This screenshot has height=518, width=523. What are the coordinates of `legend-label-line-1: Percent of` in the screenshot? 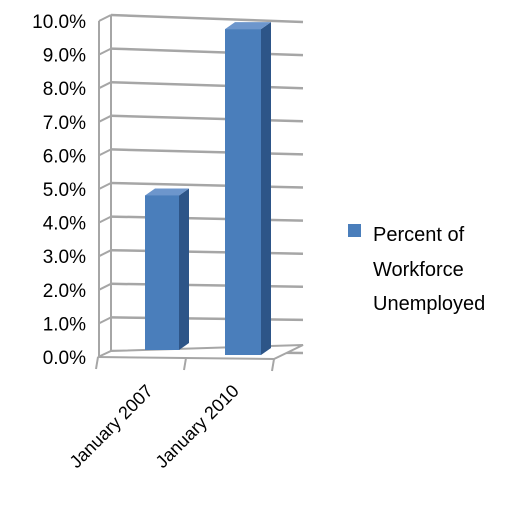 It's located at (419, 235).